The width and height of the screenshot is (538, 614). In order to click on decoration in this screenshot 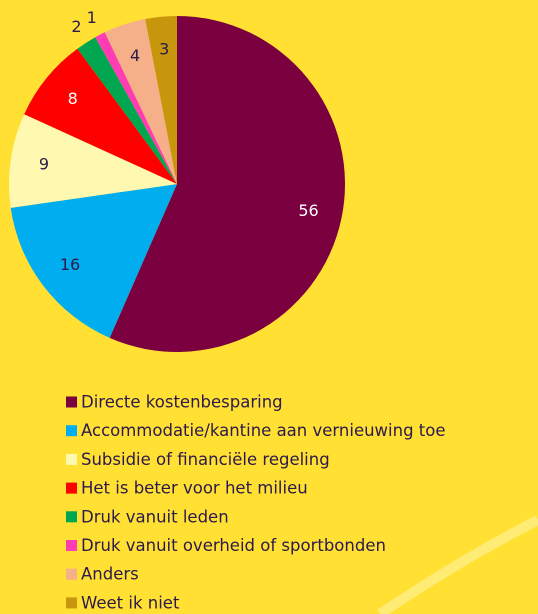, I will do `click(457, 564)`.